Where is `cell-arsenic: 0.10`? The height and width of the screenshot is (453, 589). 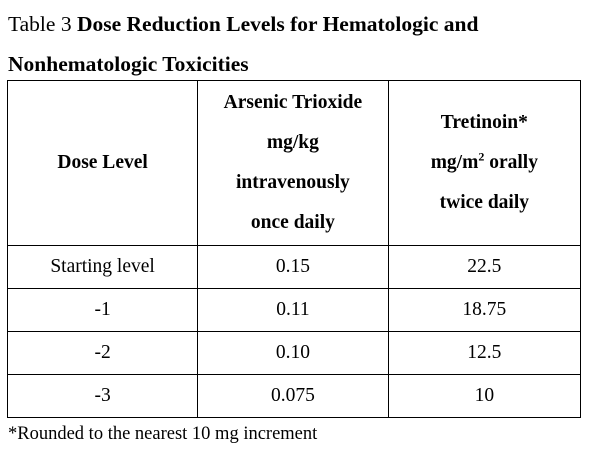
cell-arsenic: 0.10 is located at coordinates (293, 353).